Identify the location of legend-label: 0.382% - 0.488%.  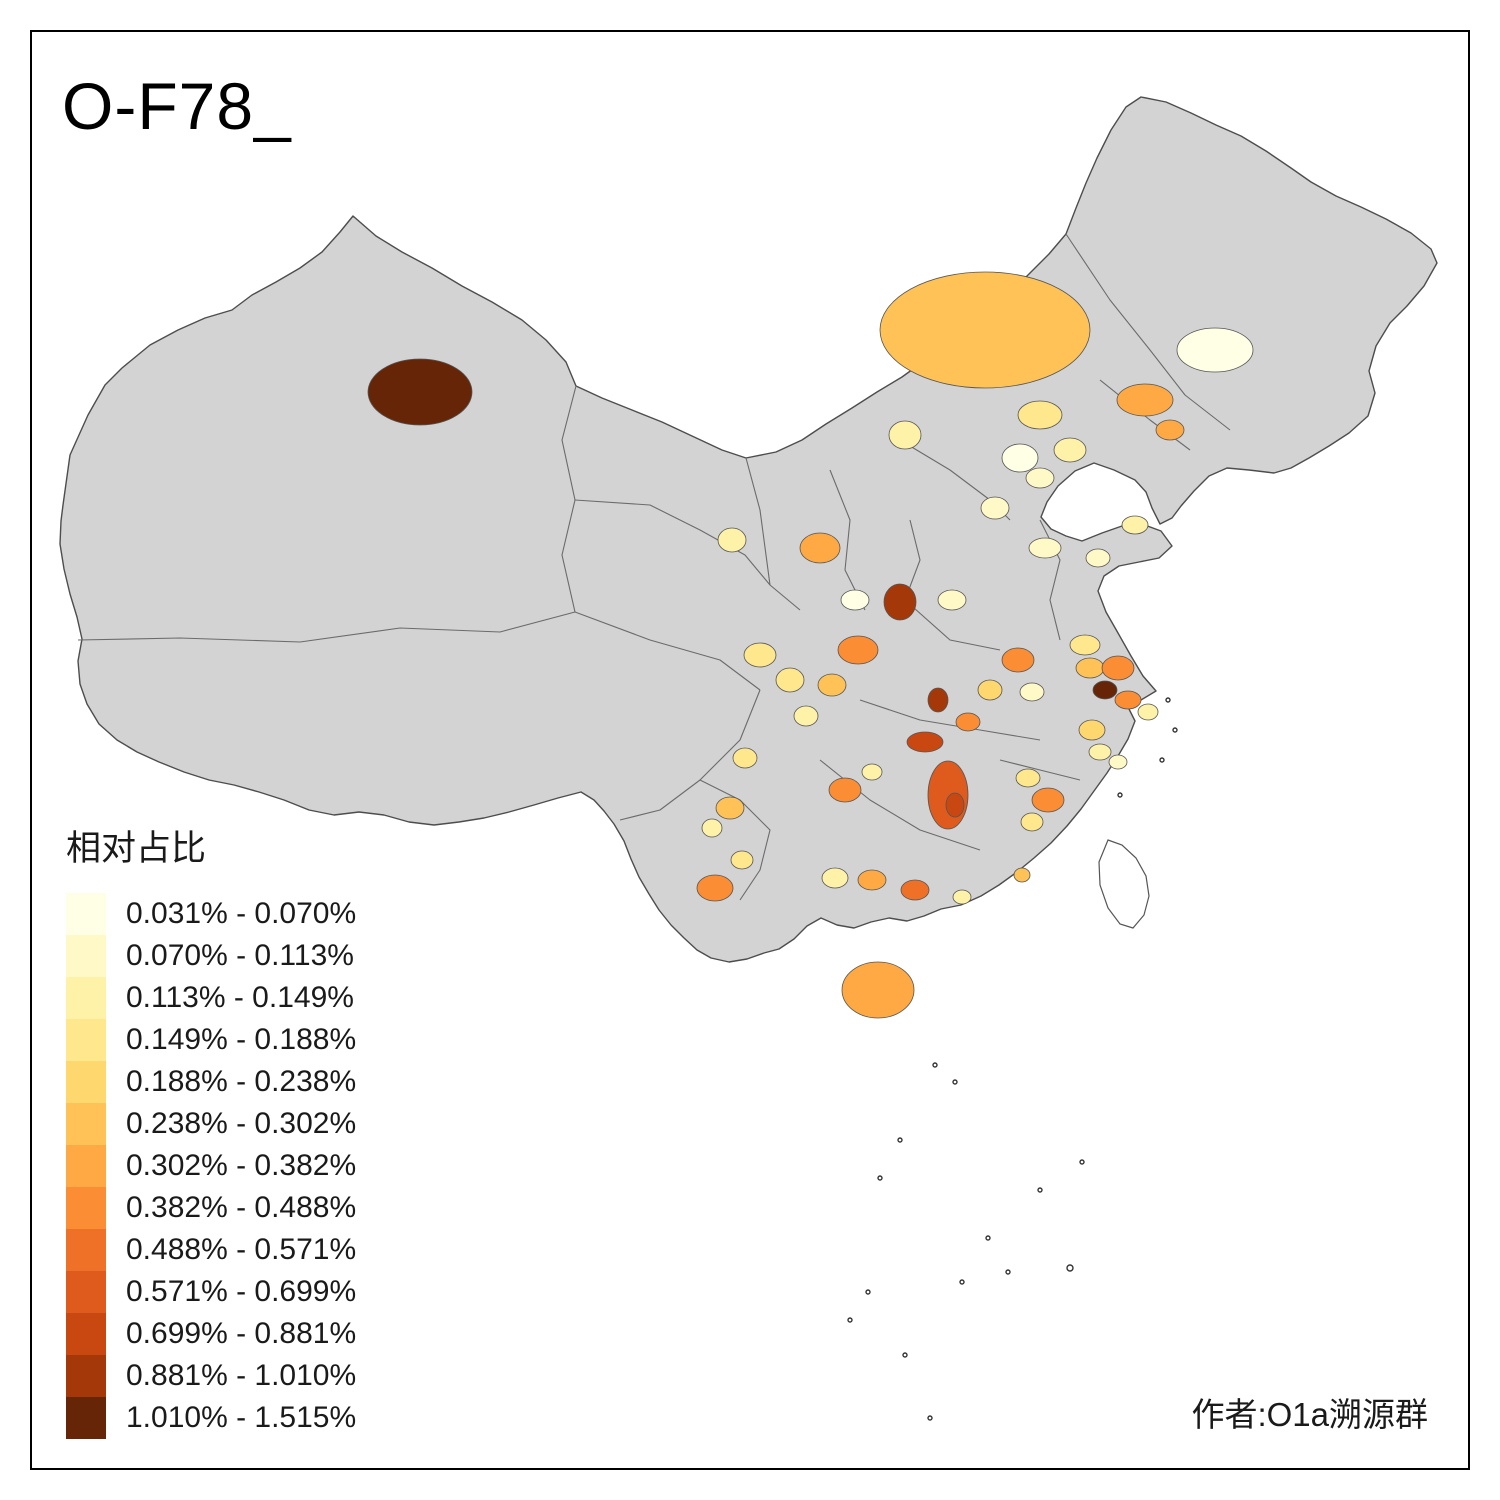
(241, 1207).